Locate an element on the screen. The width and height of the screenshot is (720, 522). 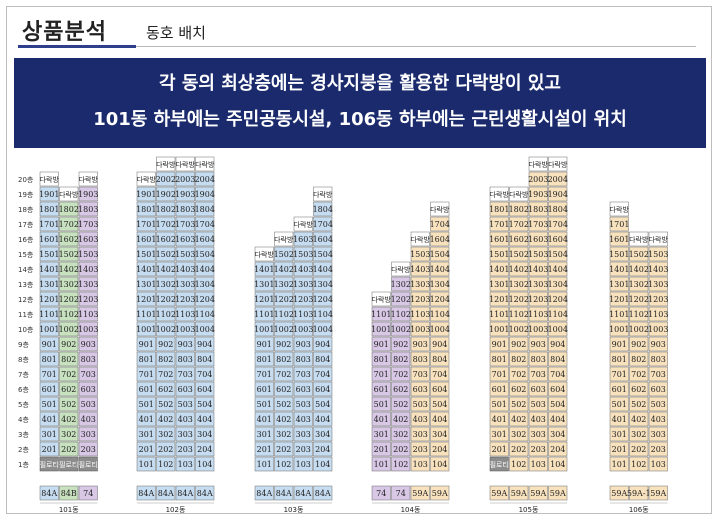
unit-number: 1302 is located at coordinates (401, 284).